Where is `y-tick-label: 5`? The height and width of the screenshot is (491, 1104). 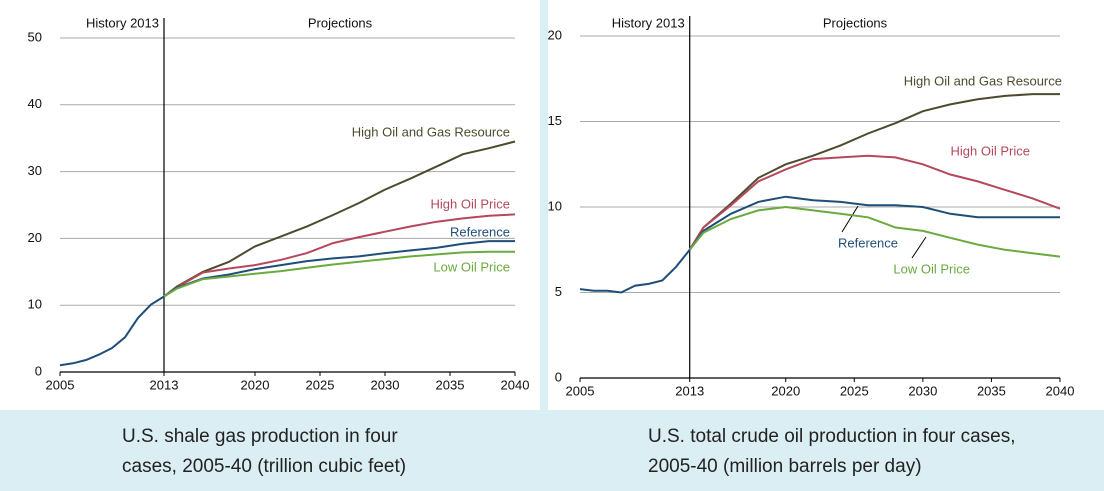
y-tick-label: 5 is located at coordinates (558, 291).